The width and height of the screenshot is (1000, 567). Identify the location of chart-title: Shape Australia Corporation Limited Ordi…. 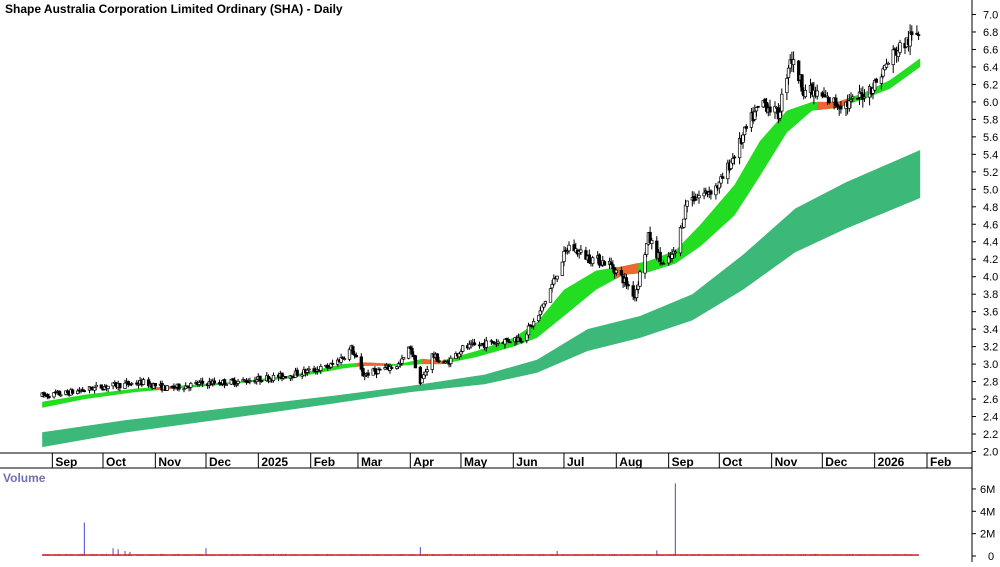
(174, 9).